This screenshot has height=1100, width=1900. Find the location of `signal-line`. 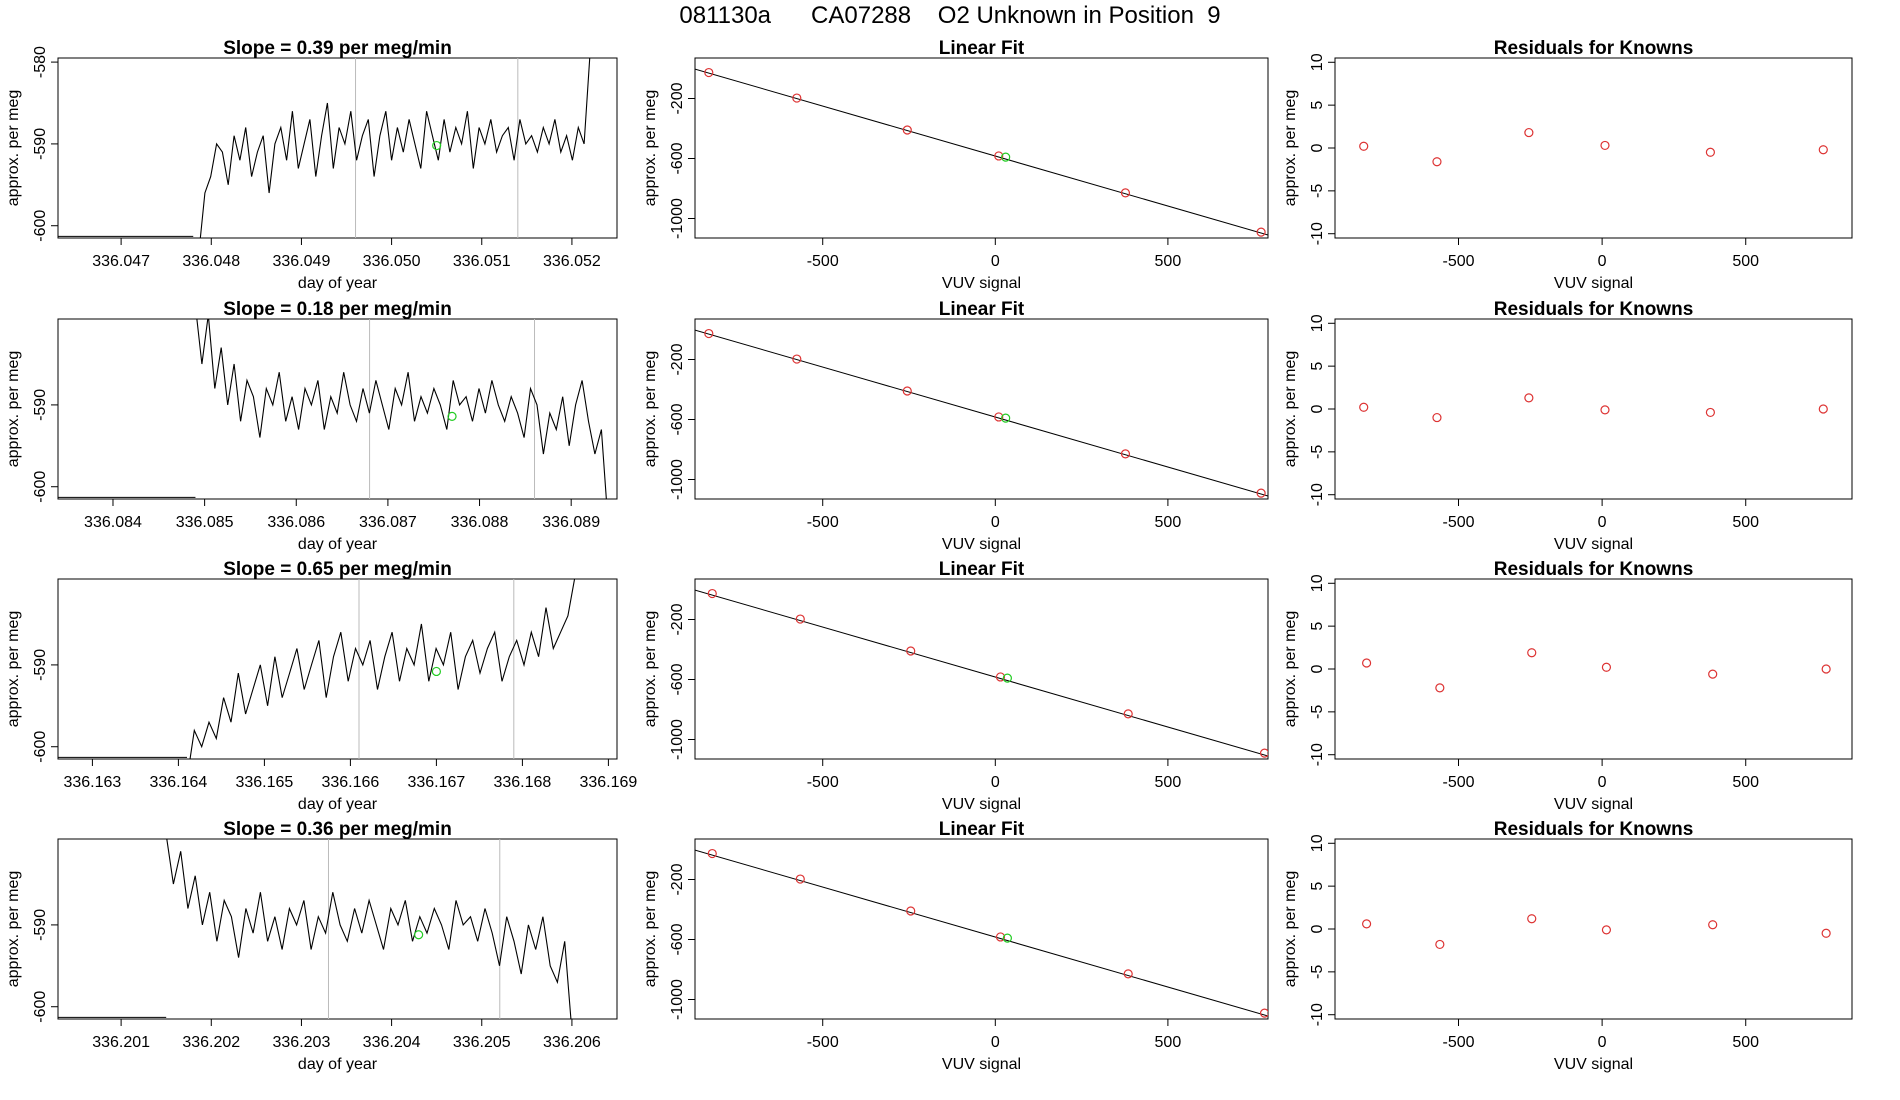

signal-line is located at coordinates (369, 929).